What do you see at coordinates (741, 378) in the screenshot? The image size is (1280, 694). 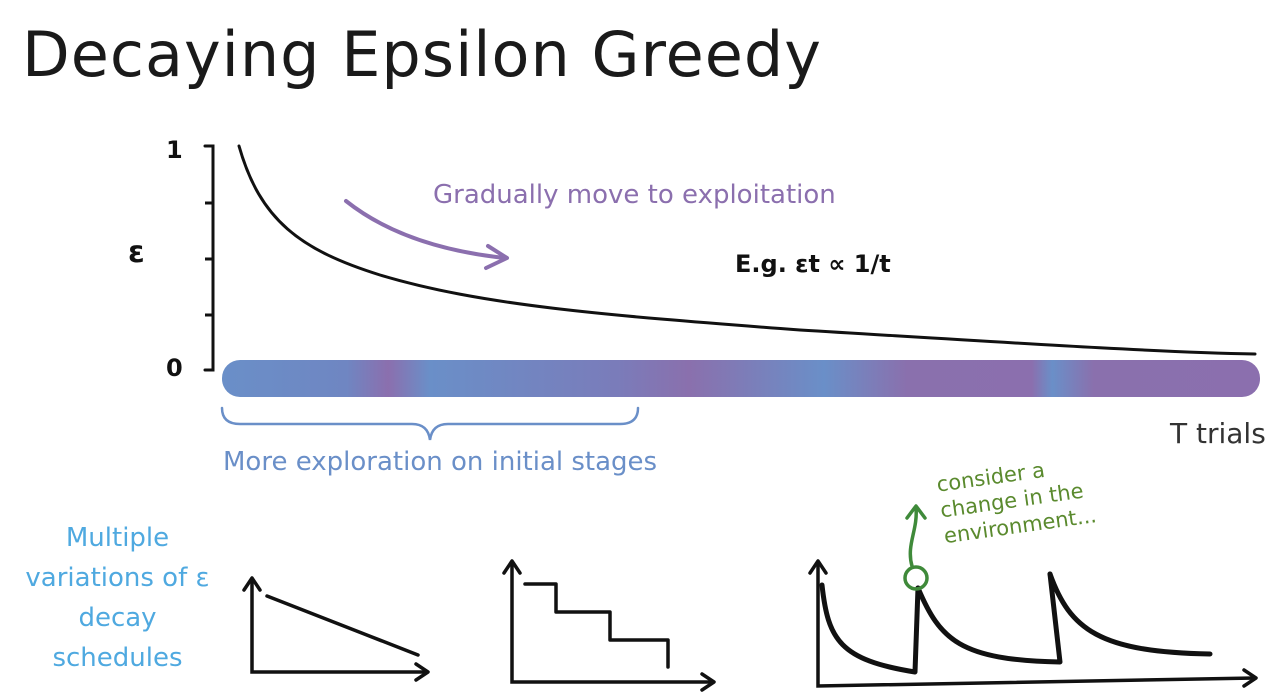 I see `trials-bar` at bounding box center [741, 378].